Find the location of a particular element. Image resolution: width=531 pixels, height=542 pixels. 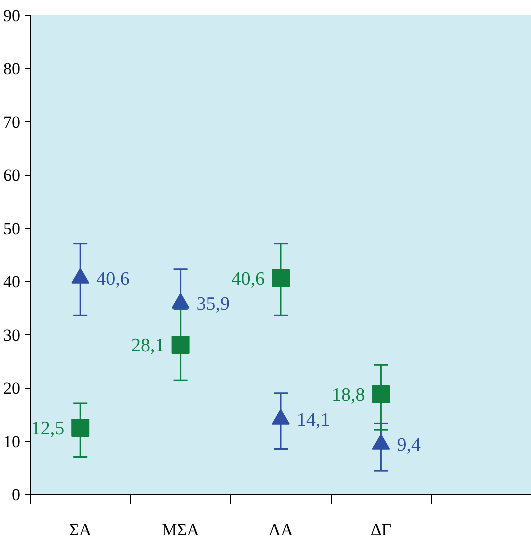

data-label: 12,5 is located at coordinates (48, 429).